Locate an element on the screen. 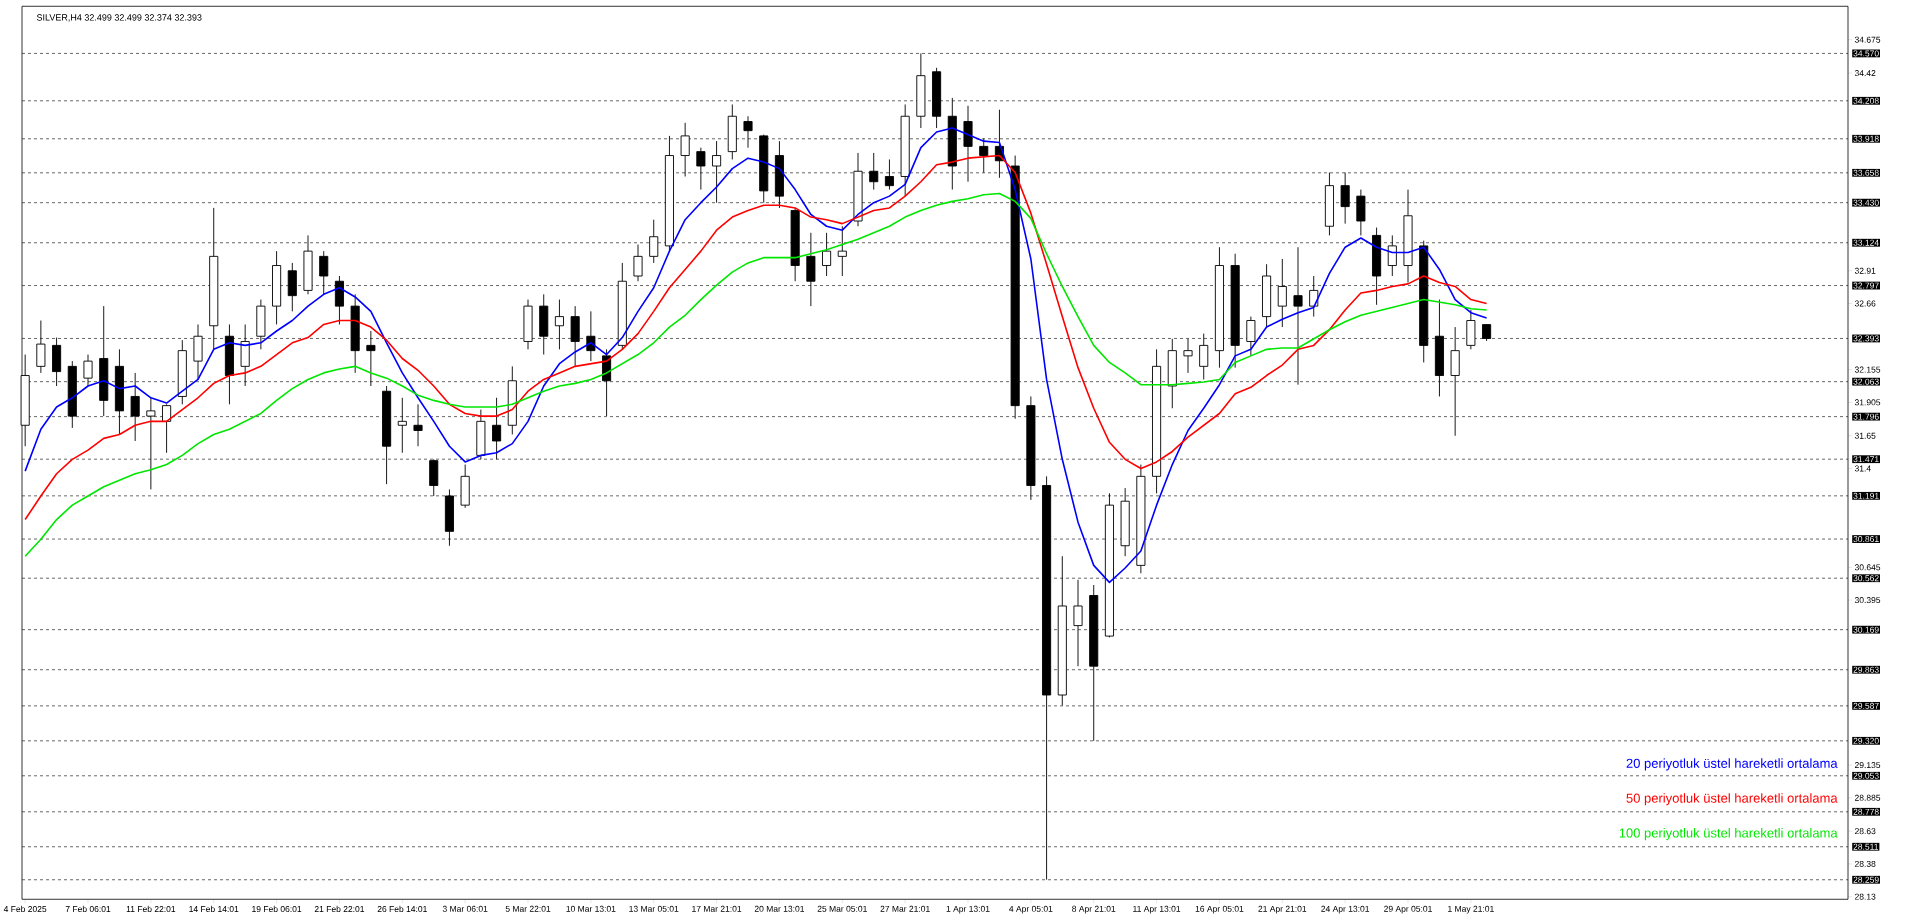 The width and height of the screenshot is (1916, 915). ref-line-label: 33.124 is located at coordinates (1866, 242).